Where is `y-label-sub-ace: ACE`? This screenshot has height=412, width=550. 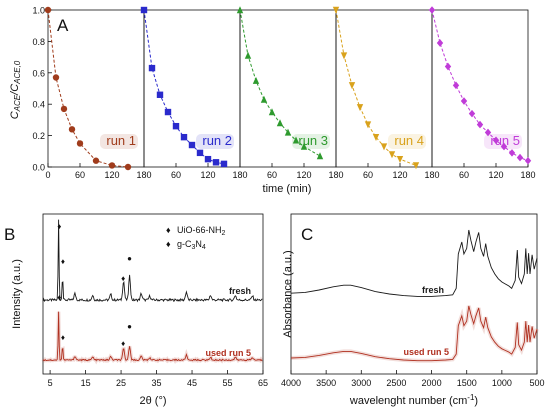 y-label-sub-ace: ACE is located at coordinates (17, 103).